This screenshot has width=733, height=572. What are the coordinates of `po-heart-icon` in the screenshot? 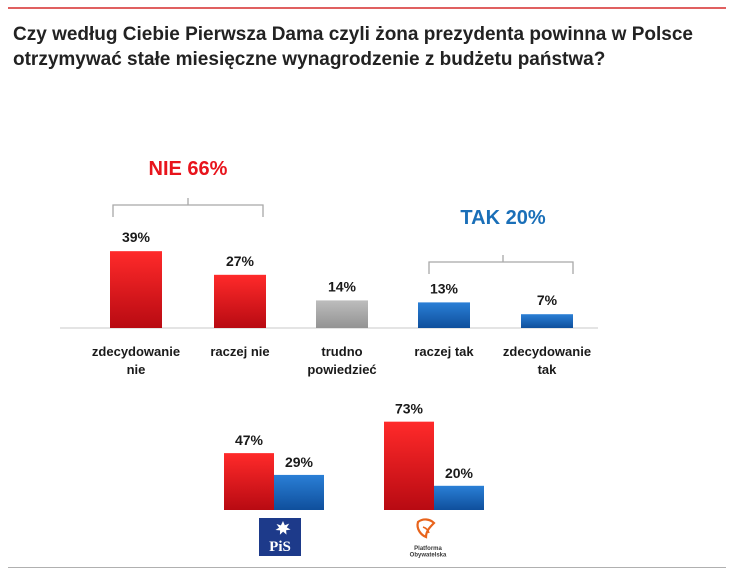 It's located at (426, 528).